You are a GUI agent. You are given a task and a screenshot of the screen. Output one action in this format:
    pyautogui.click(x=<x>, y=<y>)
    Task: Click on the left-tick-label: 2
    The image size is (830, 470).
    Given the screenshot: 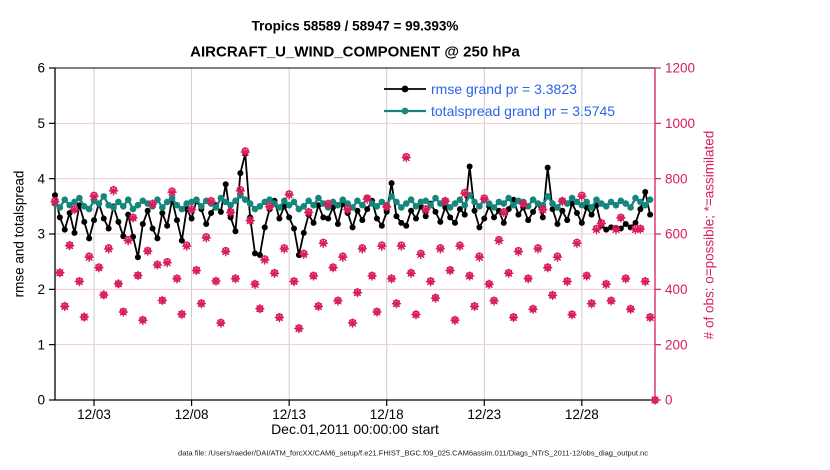 What is the action you would take?
    pyautogui.click(x=41, y=289)
    